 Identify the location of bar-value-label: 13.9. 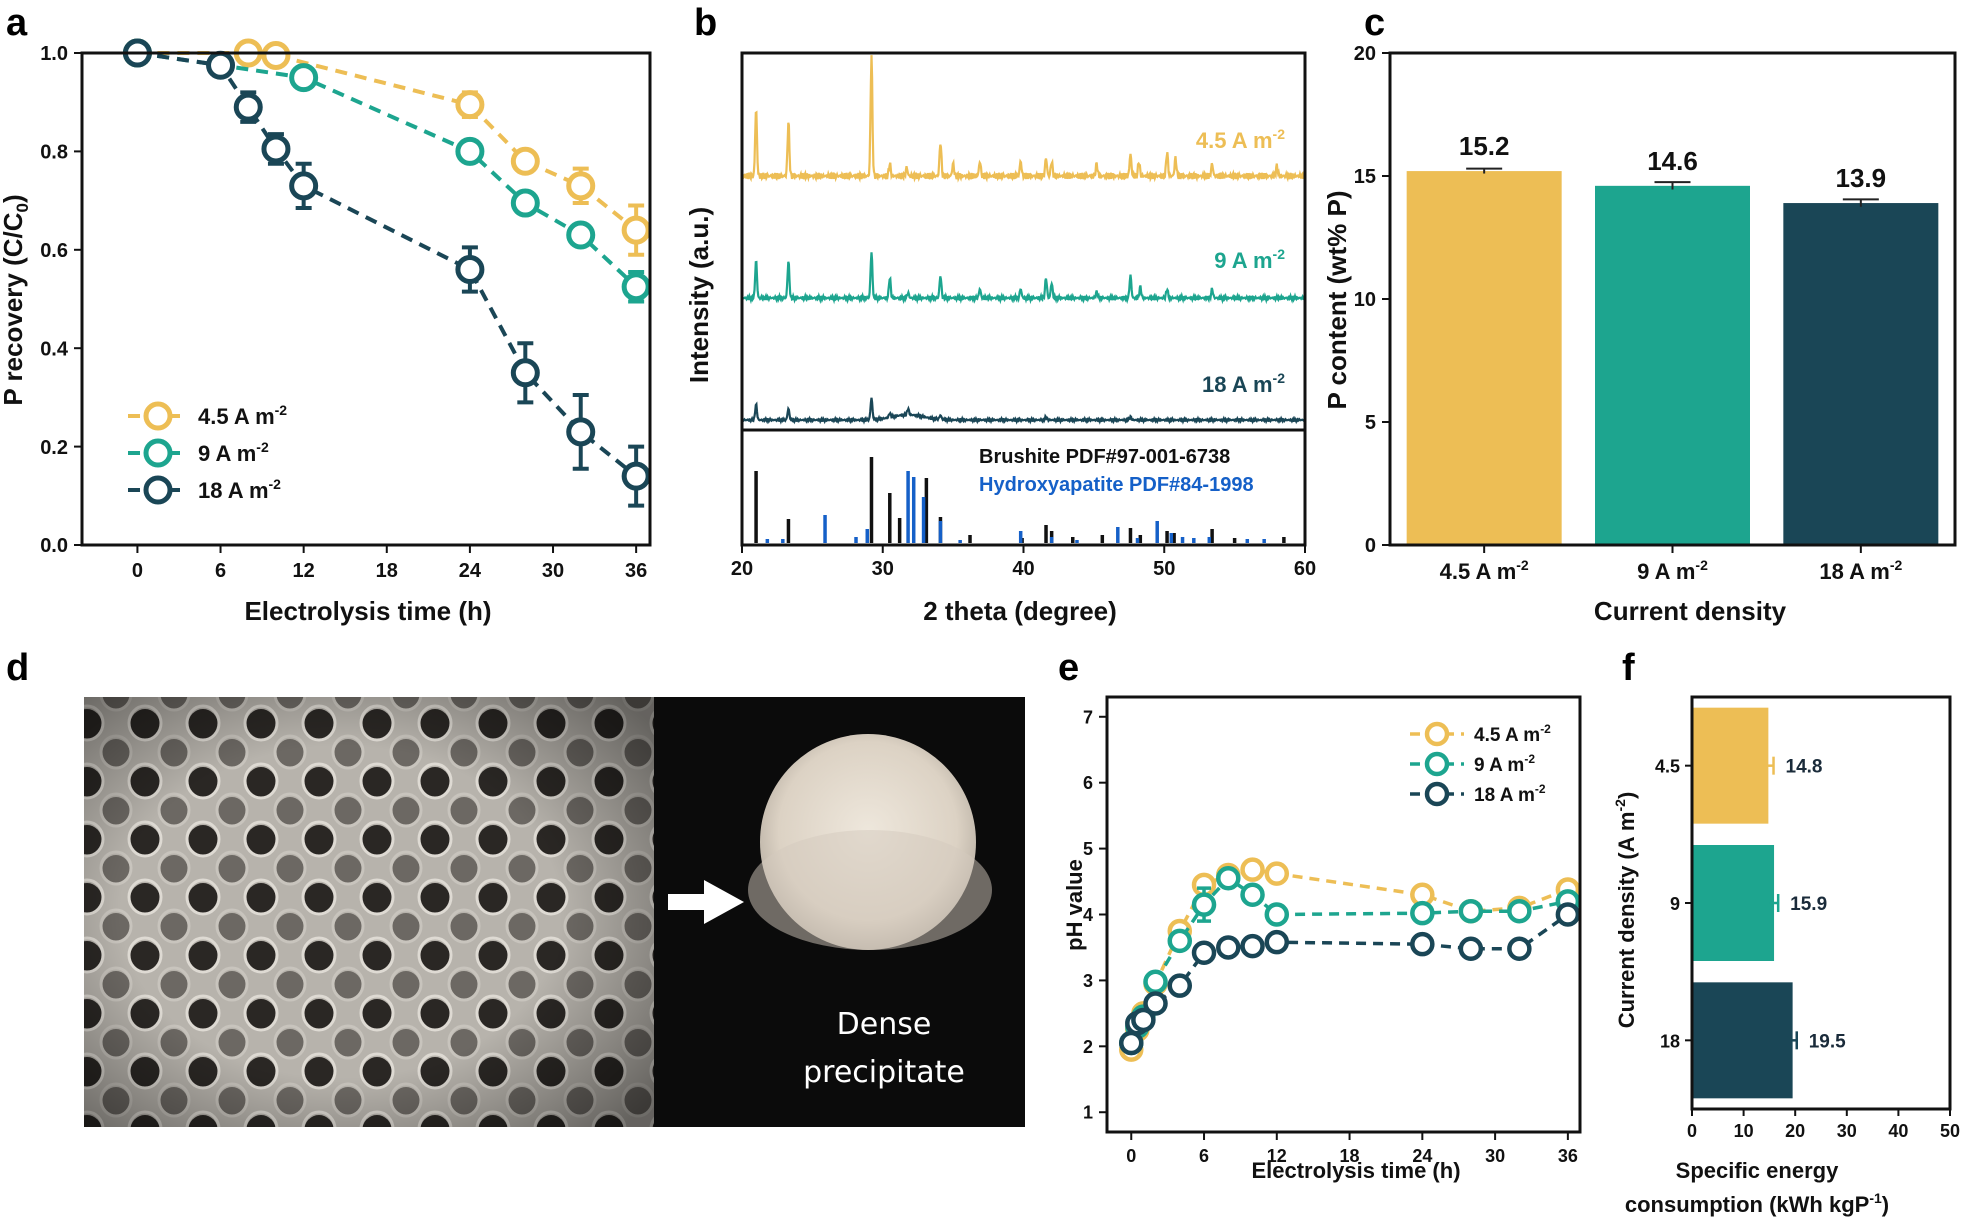
(1861, 178).